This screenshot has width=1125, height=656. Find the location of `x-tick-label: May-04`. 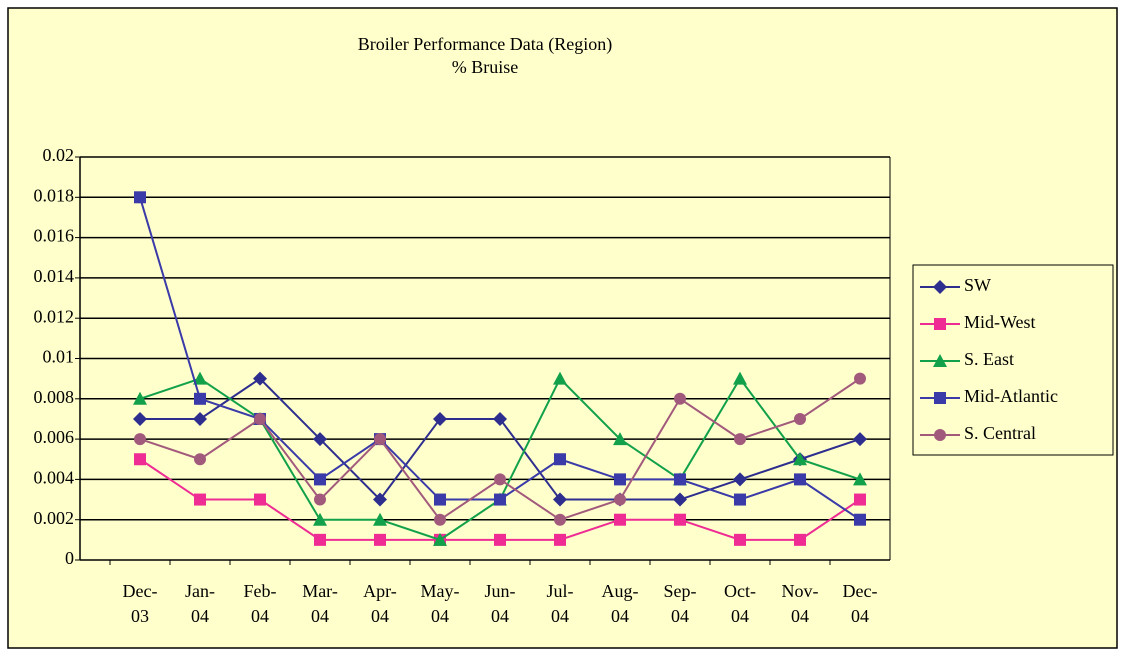

x-tick-label: May-04 is located at coordinates (440, 603).